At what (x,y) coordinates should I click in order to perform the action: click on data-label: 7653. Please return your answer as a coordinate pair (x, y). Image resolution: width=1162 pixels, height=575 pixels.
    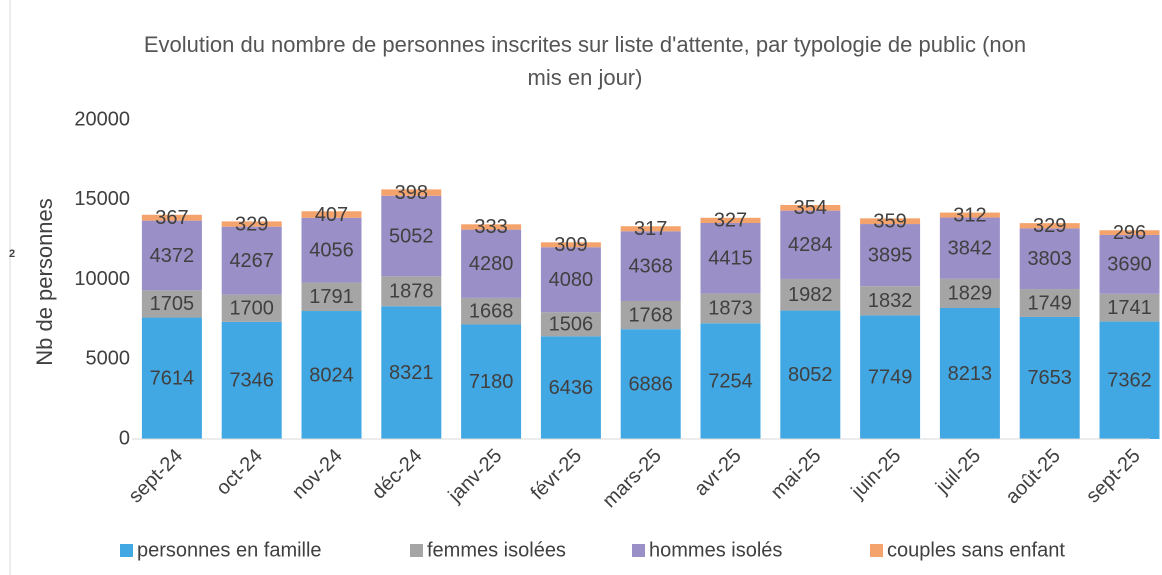
    Looking at the image, I should click on (1049, 378).